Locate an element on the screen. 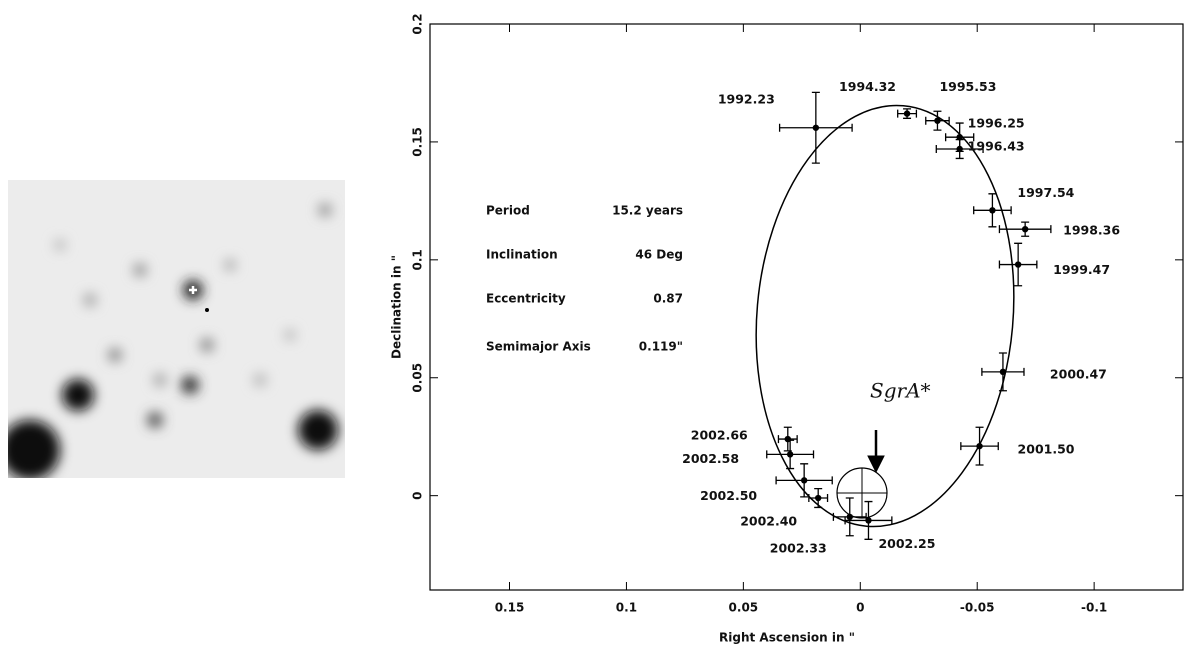 Image resolution: width=1186 pixels, height=652 pixels. x-tick-label: 0.15 is located at coordinates (510, 608).